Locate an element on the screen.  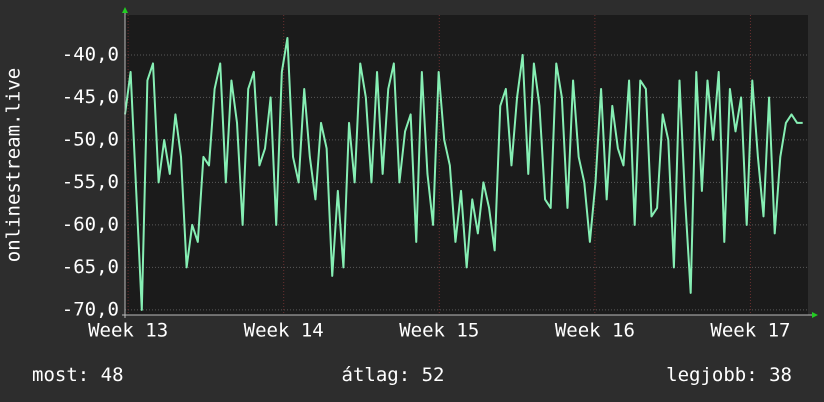
stat-label: legjobb: is located at coordinates (712, 375).